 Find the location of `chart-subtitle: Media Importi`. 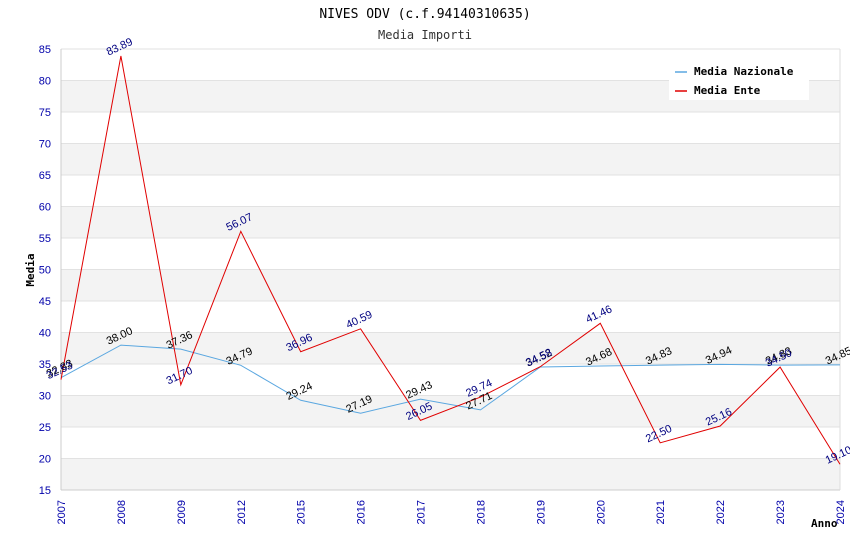

chart-subtitle: Media Importi is located at coordinates (425, 35).